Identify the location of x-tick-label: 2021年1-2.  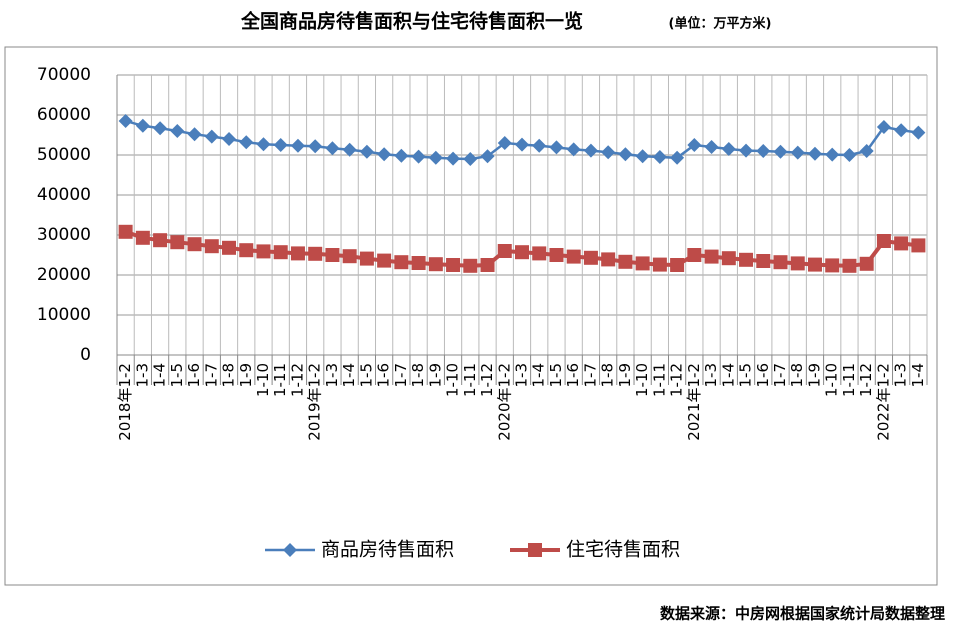
(694, 402).